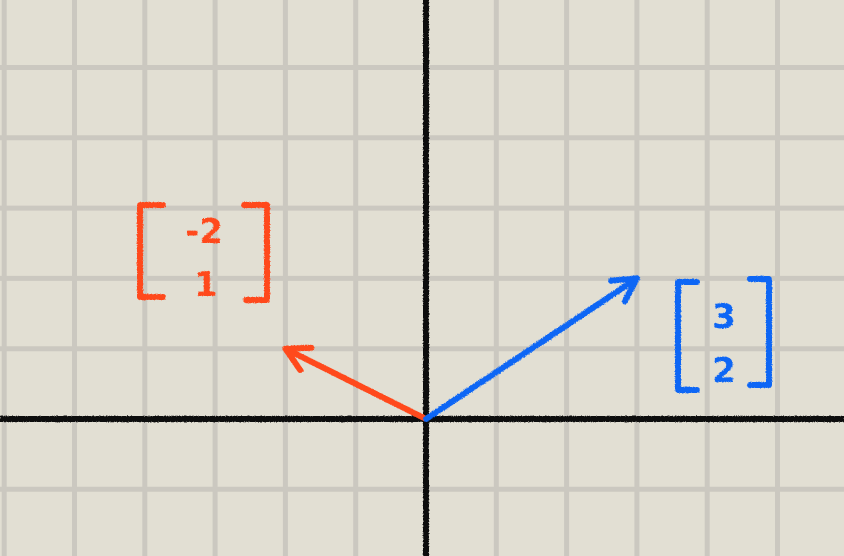  What do you see at coordinates (151, 251) in the screenshot?
I see `vector-label-neg2-1-left-bracket` at bounding box center [151, 251].